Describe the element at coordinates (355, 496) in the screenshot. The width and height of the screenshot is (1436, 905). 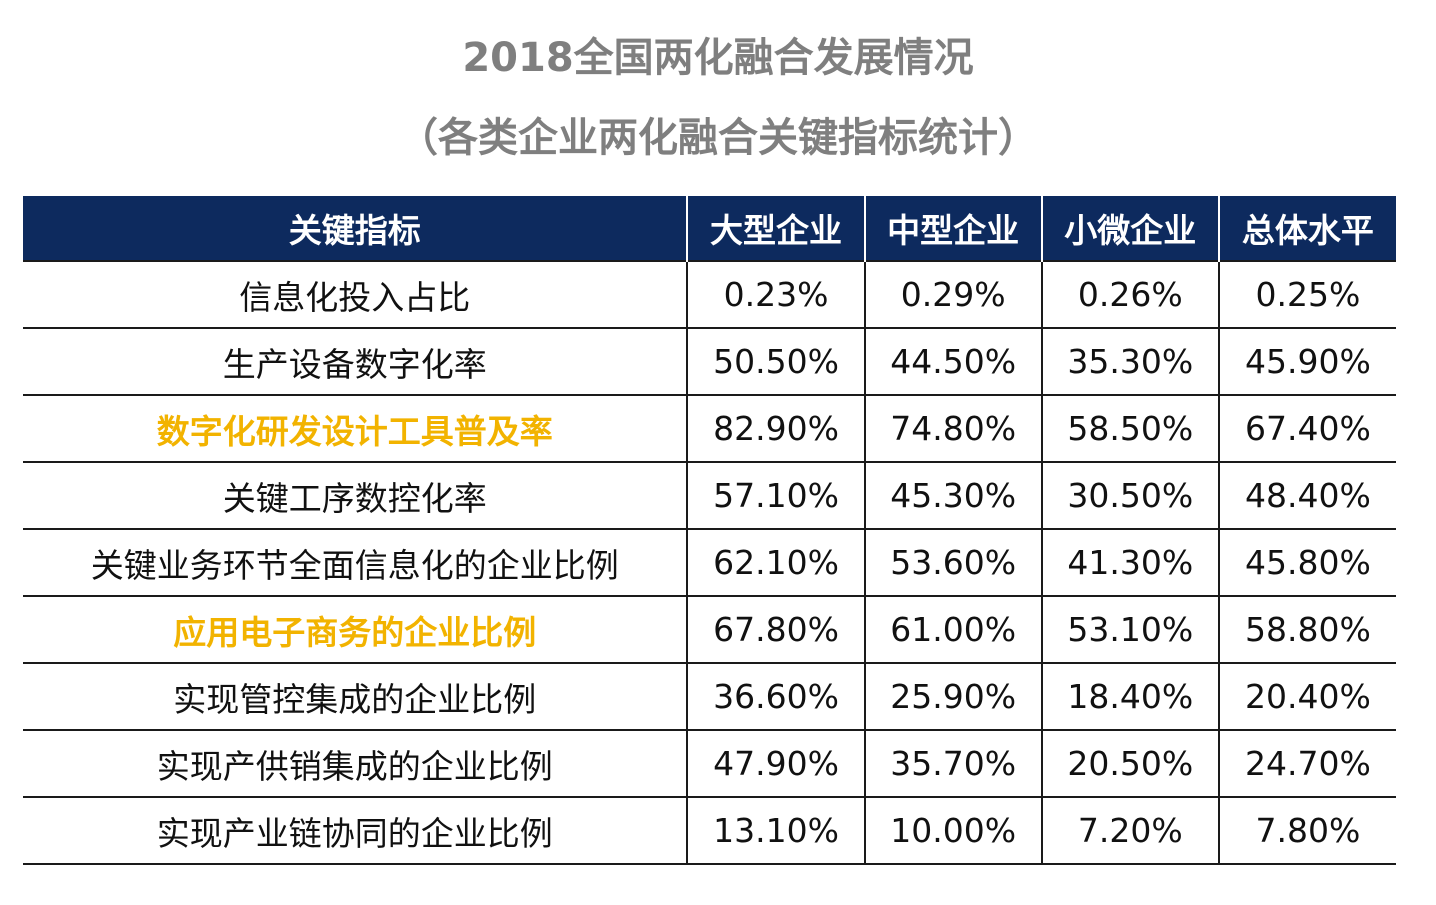
I see `row-label: 关键工序数控化率` at that location.